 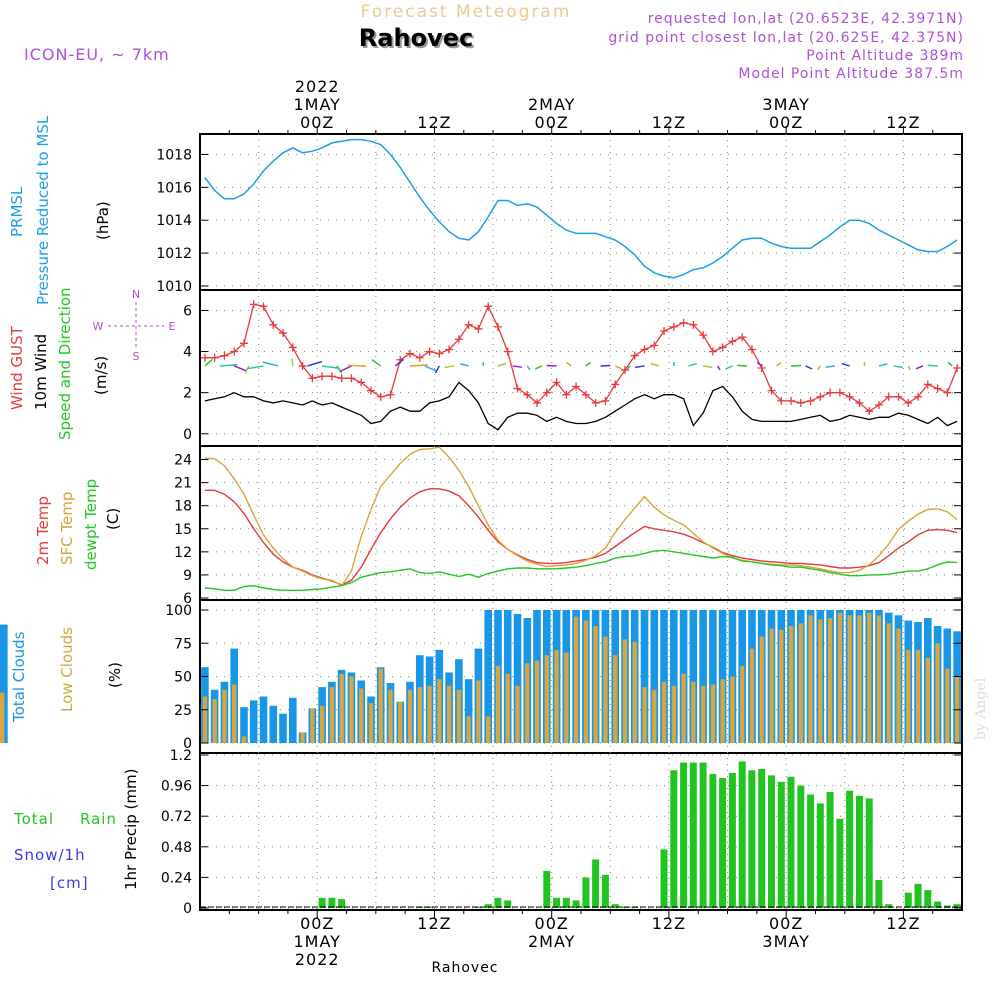 What do you see at coordinates (187, 394) in the screenshot?
I see `wind-ytick-label: 2` at bounding box center [187, 394].